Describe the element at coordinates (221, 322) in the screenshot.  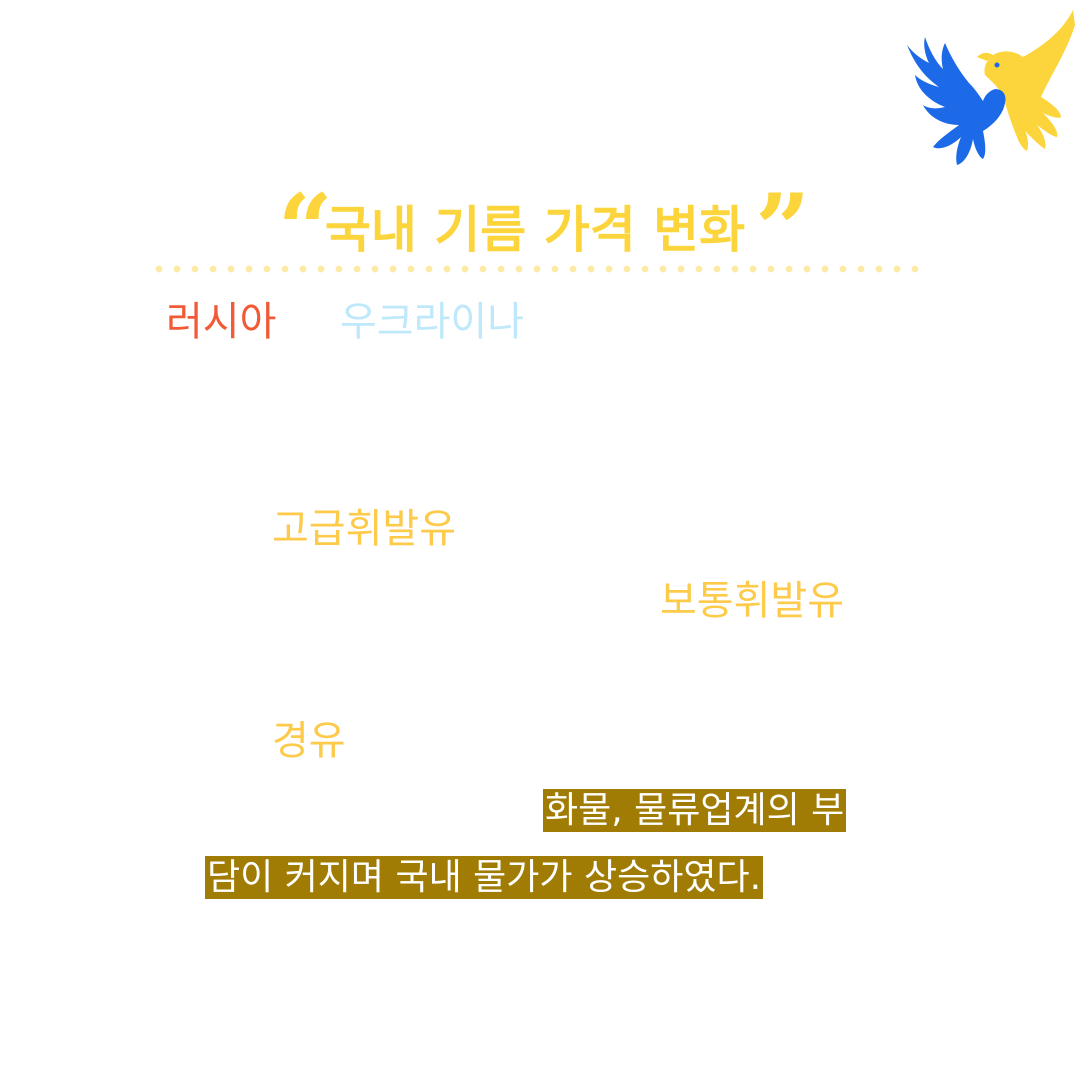
I see `russia-label: 러시아` at that location.